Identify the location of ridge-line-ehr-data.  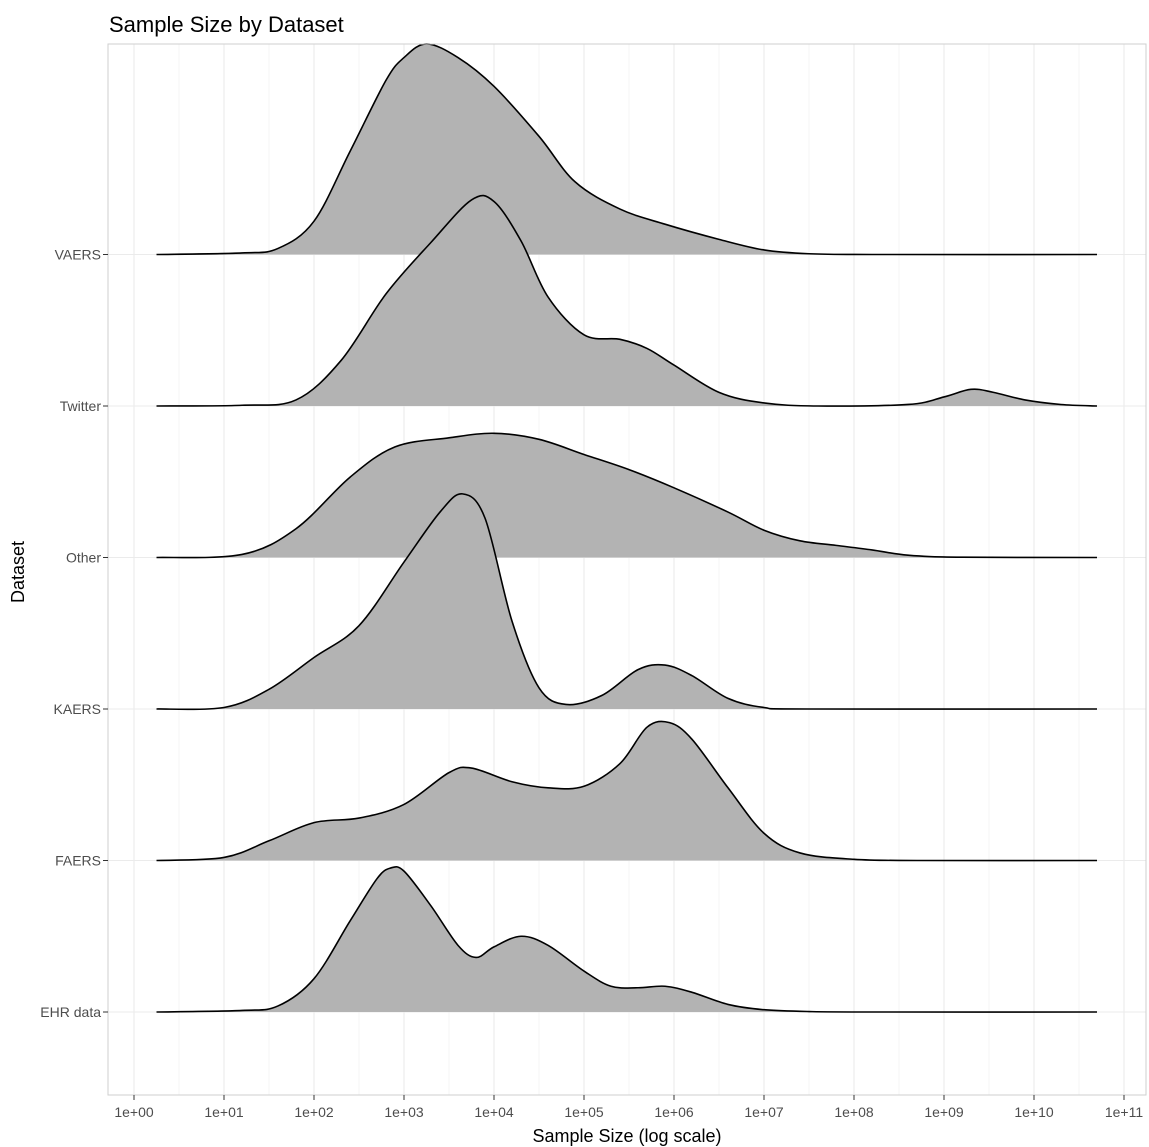
(627, 939).